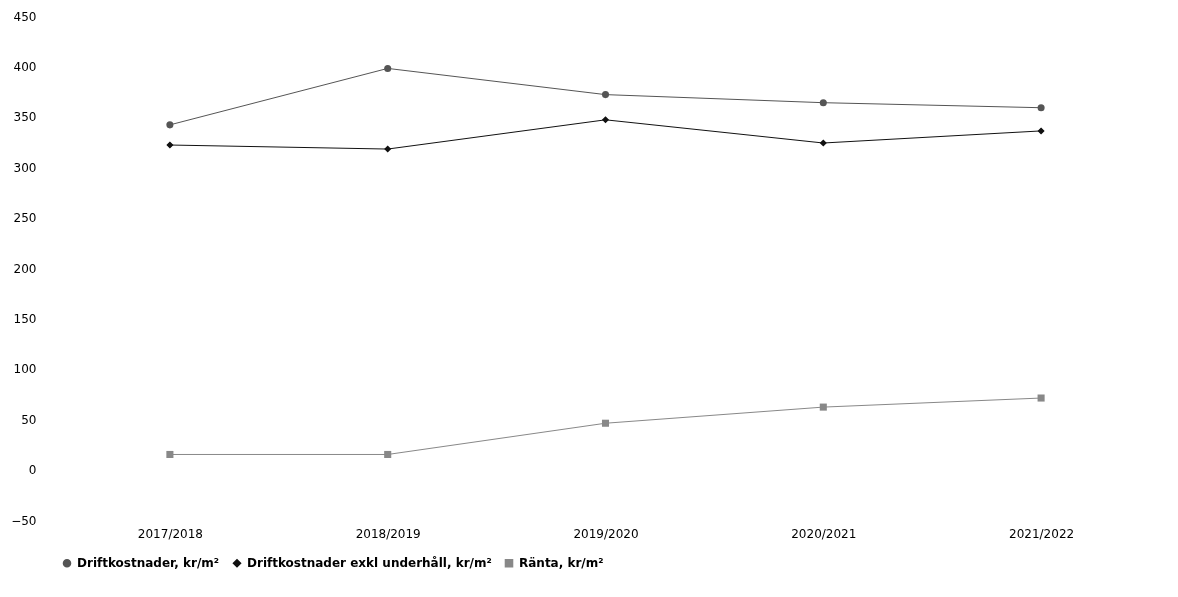 The image size is (1178, 597). I want to click on y-tick-label: 300, so click(25, 167).